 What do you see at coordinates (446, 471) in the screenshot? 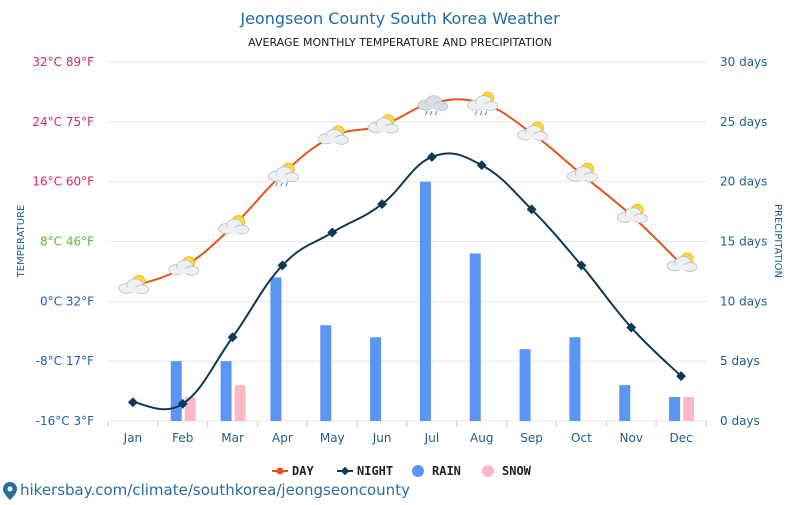
I see `legend-label: RAIN` at bounding box center [446, 471].